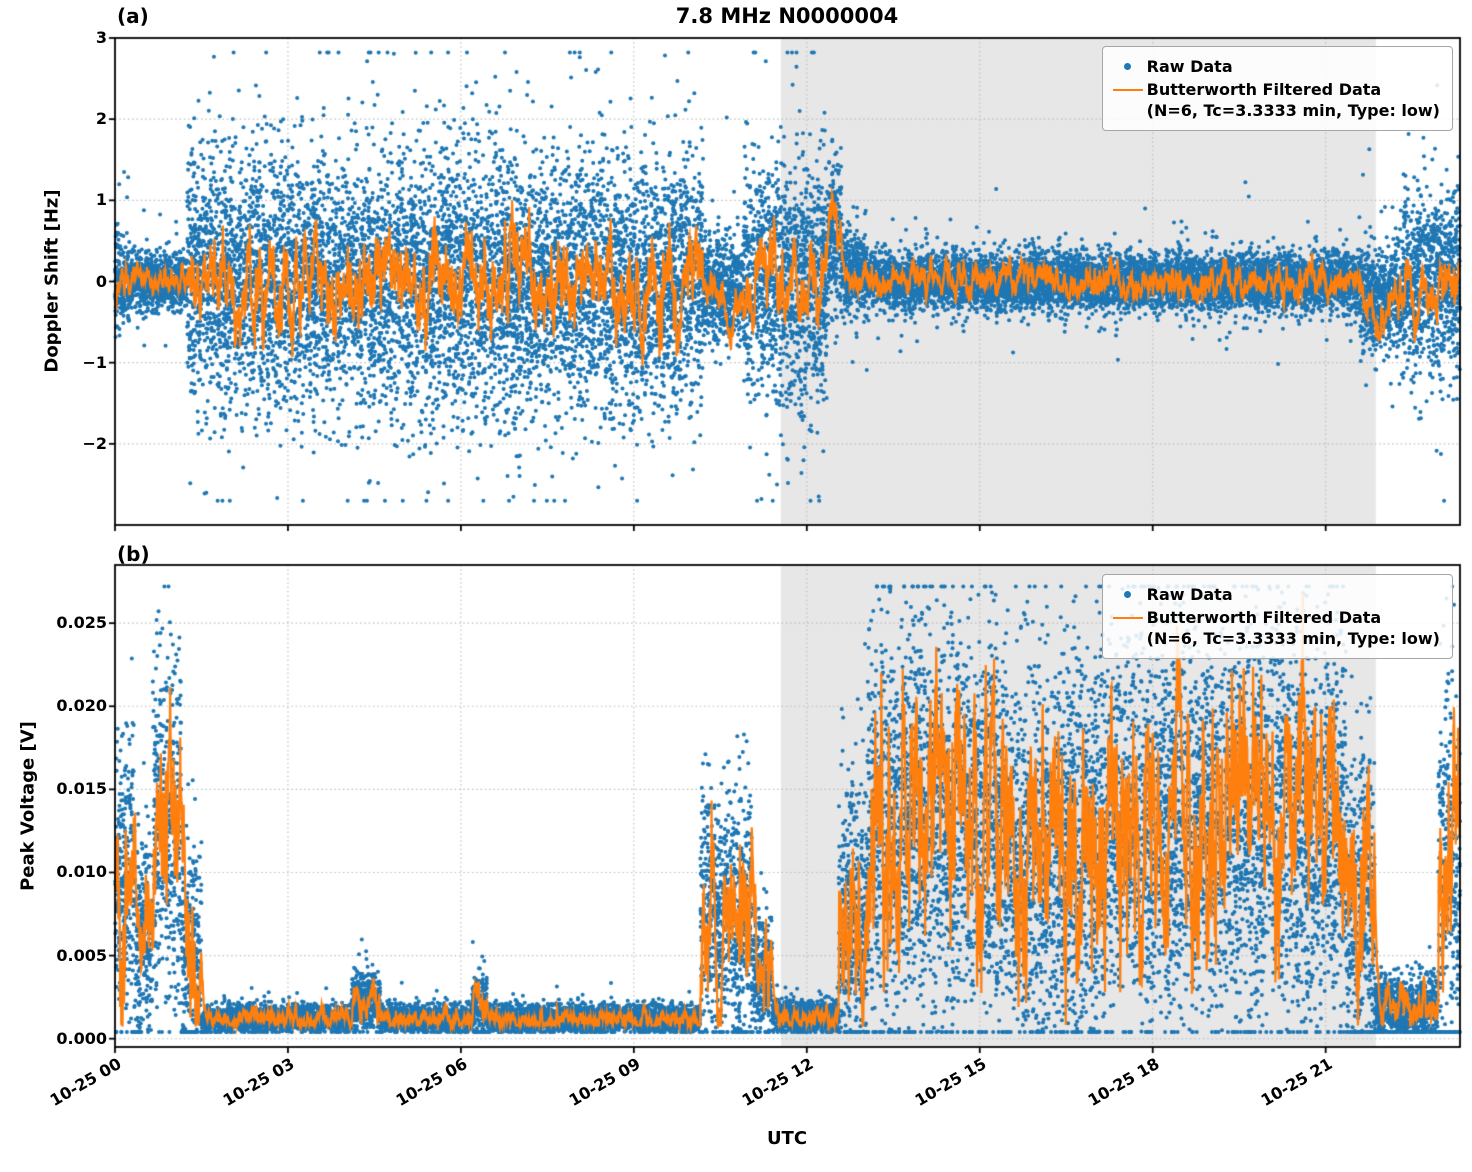 Image resolution: width=1472 pixels, height=1172 pixels. I want to click on y-tick-label-b-1: 0.005, so click(81, 955).